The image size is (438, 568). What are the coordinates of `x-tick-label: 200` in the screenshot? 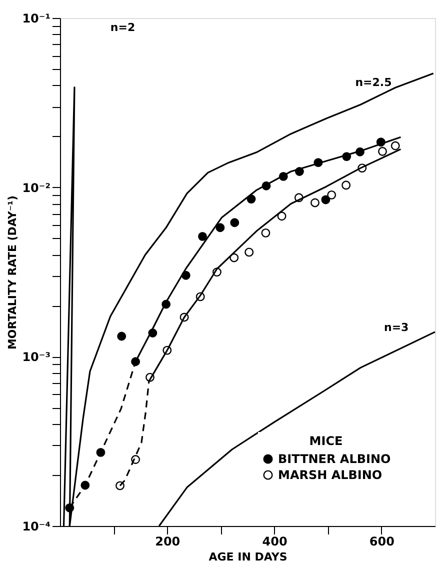 It's located at (167, 541).